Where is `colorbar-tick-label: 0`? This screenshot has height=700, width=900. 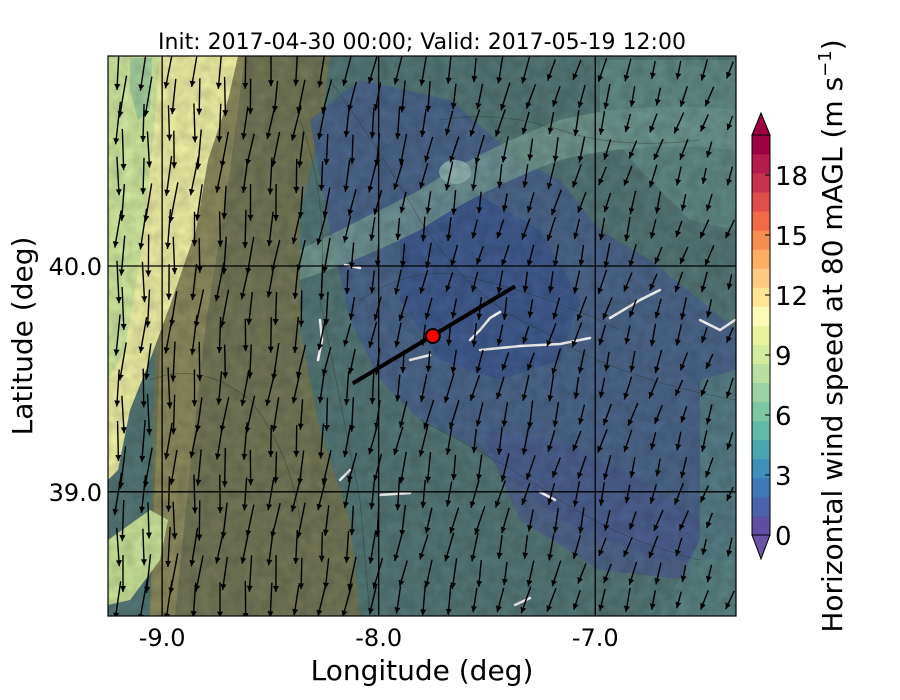 colorbar-tick-label: 0 is located at coordinates (783, 537).